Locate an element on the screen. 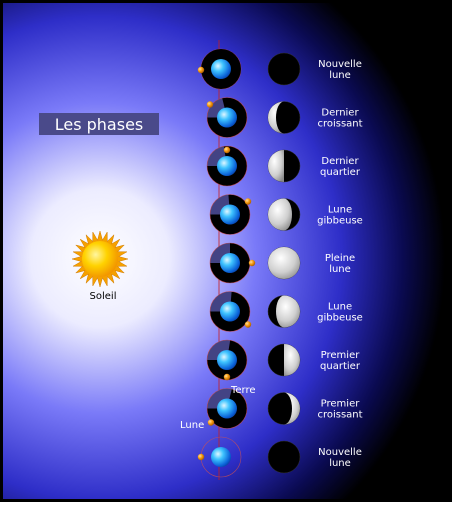  phase-column is located at coordinates (284, 263).